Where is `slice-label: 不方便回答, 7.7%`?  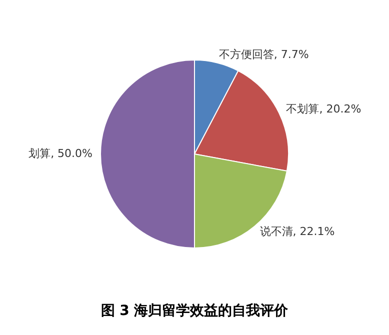
slice-label: 不方便回答, 7.7% is located at coordinates (263, 54).